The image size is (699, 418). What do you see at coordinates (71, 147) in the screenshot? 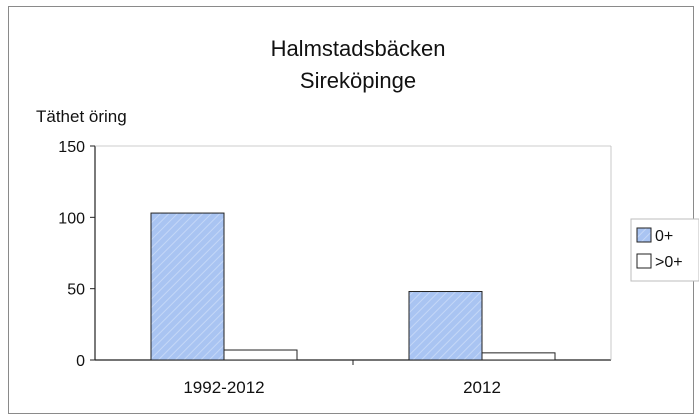
I see `y-tick-label: 150` at bounding box center [71, 147].